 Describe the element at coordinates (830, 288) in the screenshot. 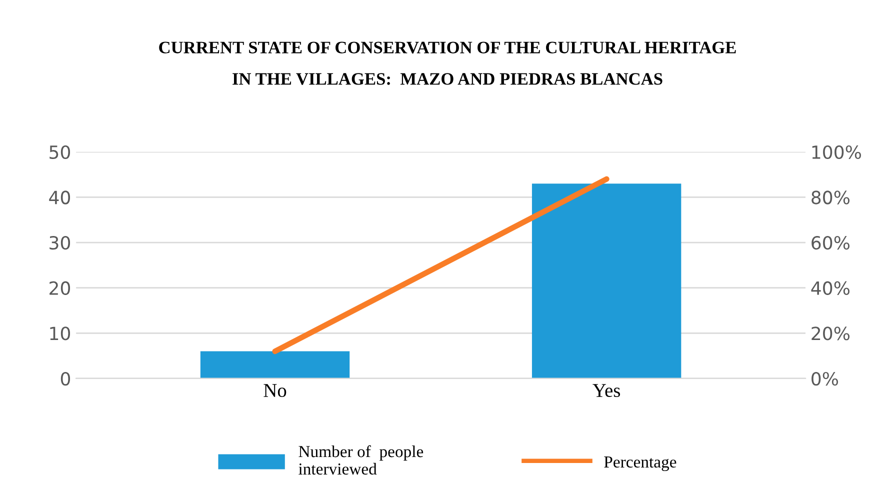

I see `y2-tick-label: 40%` at that location.